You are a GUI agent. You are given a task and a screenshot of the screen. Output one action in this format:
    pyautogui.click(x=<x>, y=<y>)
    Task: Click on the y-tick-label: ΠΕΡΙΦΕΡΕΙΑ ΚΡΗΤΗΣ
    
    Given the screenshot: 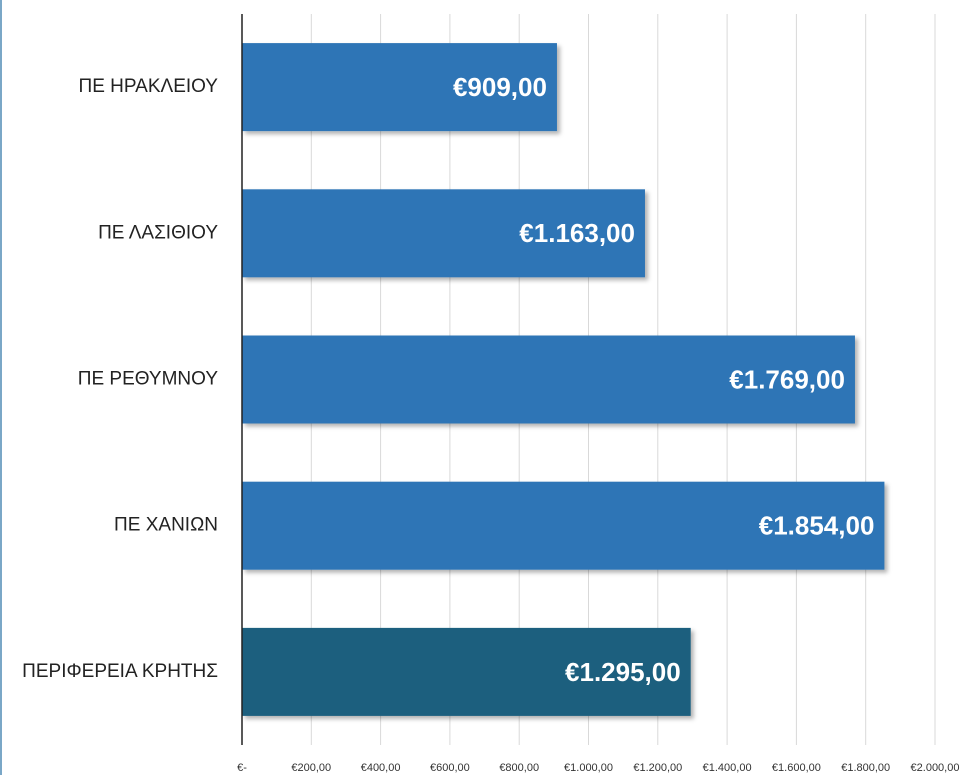 What is the action you would take?
    pyautogui.click(x=120, y=671)
    